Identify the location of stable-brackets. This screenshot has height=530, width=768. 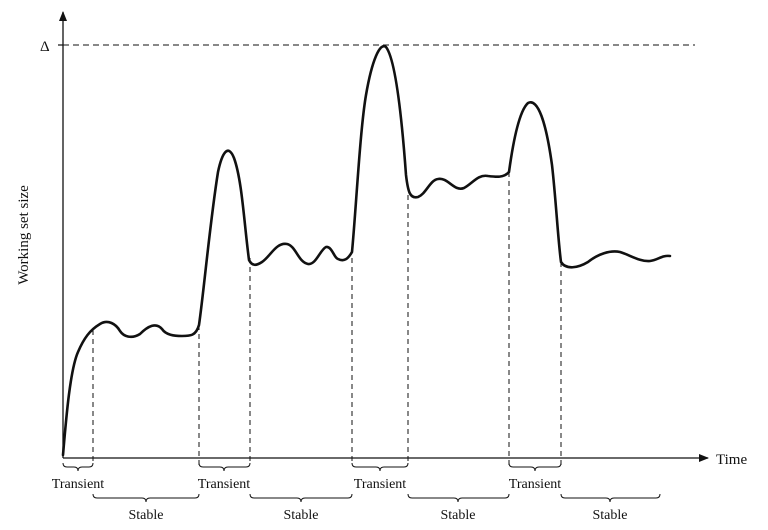
(376, 498).